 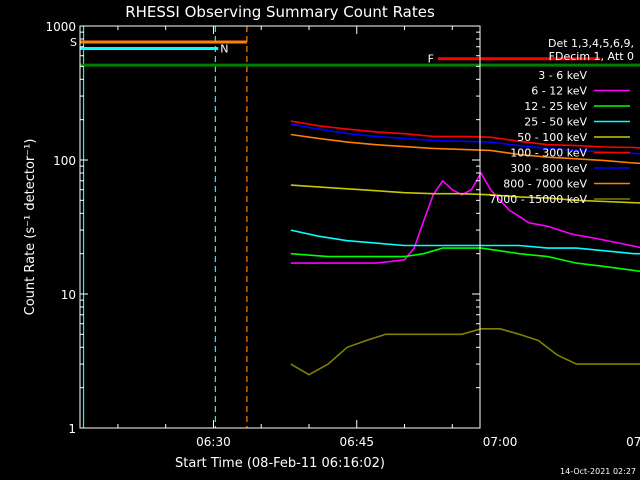 What do you see at coordinates (555, 122) in the screenshot?
I see `legend-entry-label: 25 - 50 keV` at bounding box center [555, 122].